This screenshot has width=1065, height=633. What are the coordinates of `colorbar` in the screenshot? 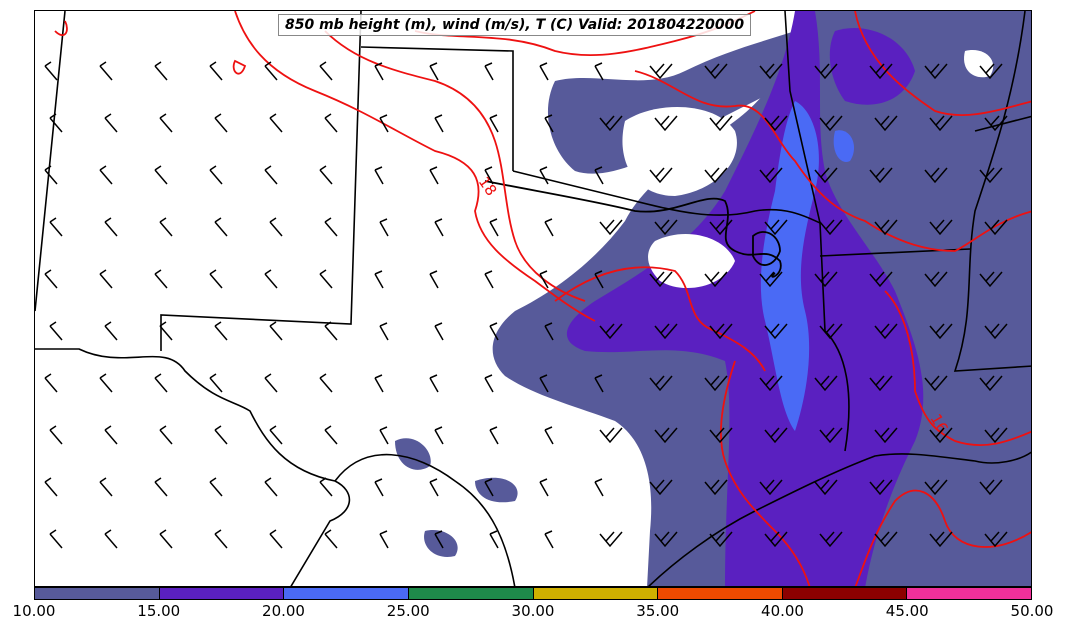 It's located at (533, 593).